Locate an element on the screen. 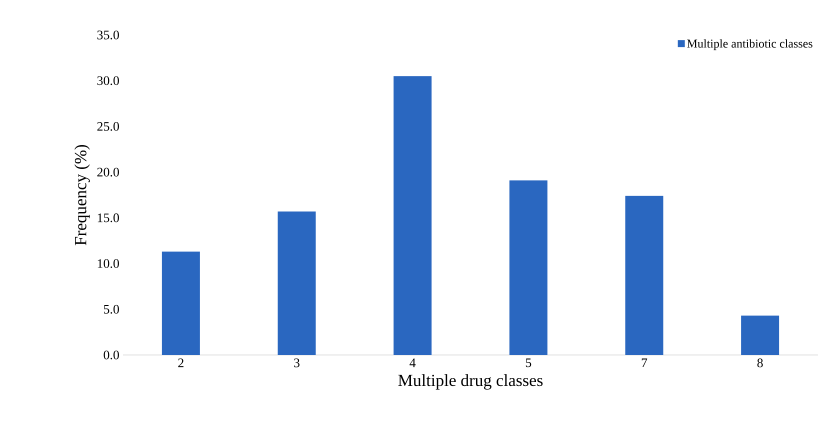 The image size is (830, 444). y-tick-label: 30.0 is located at coordinates (108, 81).